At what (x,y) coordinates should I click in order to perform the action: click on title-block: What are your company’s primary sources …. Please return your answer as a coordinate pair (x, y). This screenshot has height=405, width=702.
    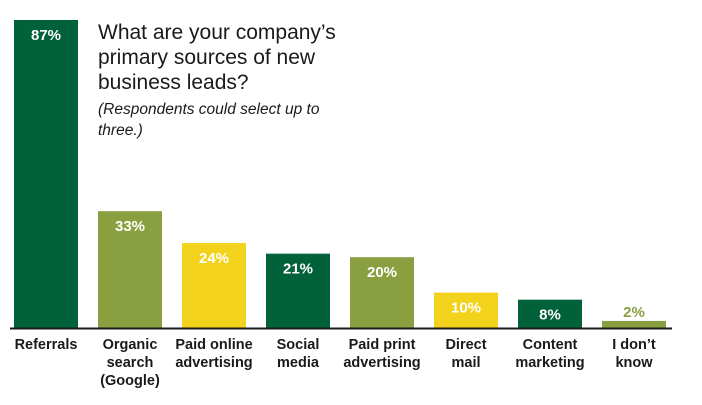
    Looking at the image, I should click on (228, 80).